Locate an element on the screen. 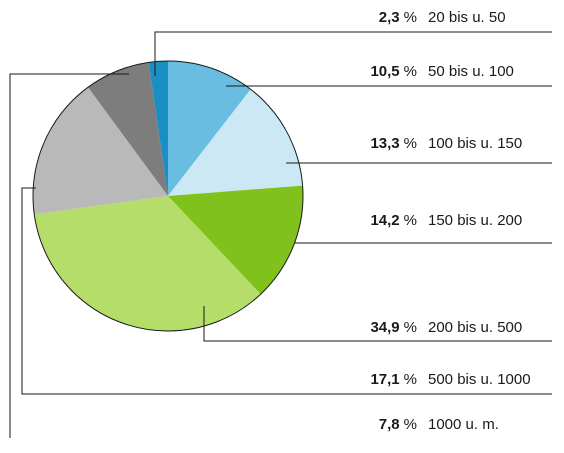 This screenshot has width=564, height=453. value-number: 2,3 is located at coordinates (389, 17).